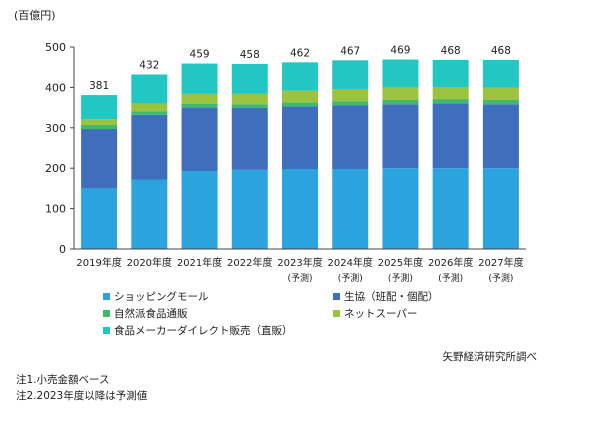  Describe the element at coordinates (400, 51) in the screenshot. I see `total-label: 469` at that location.